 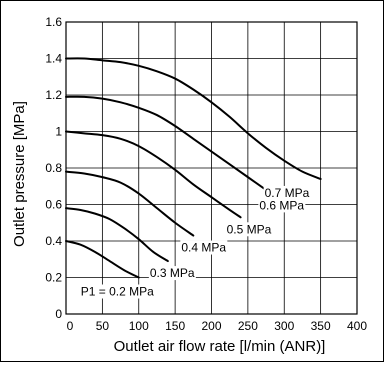 I want to click on curve-label-2: 0.3 MPa, so click(x=172, y=273).